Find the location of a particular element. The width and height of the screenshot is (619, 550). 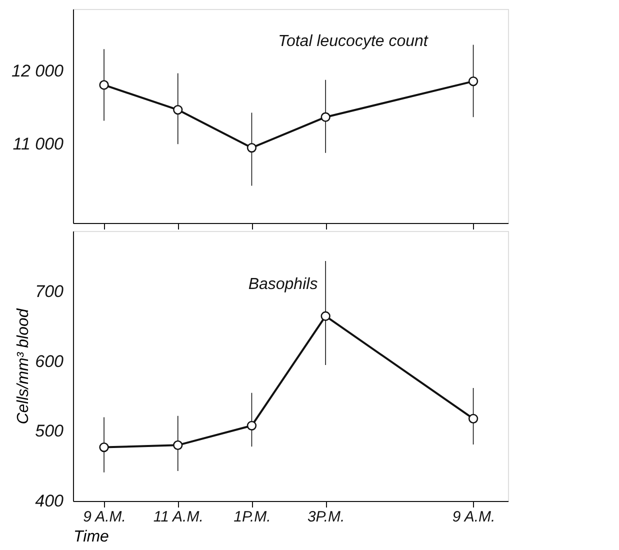

y-axis-title: Cells/mm³ blood is located at coordinates (23, 366).